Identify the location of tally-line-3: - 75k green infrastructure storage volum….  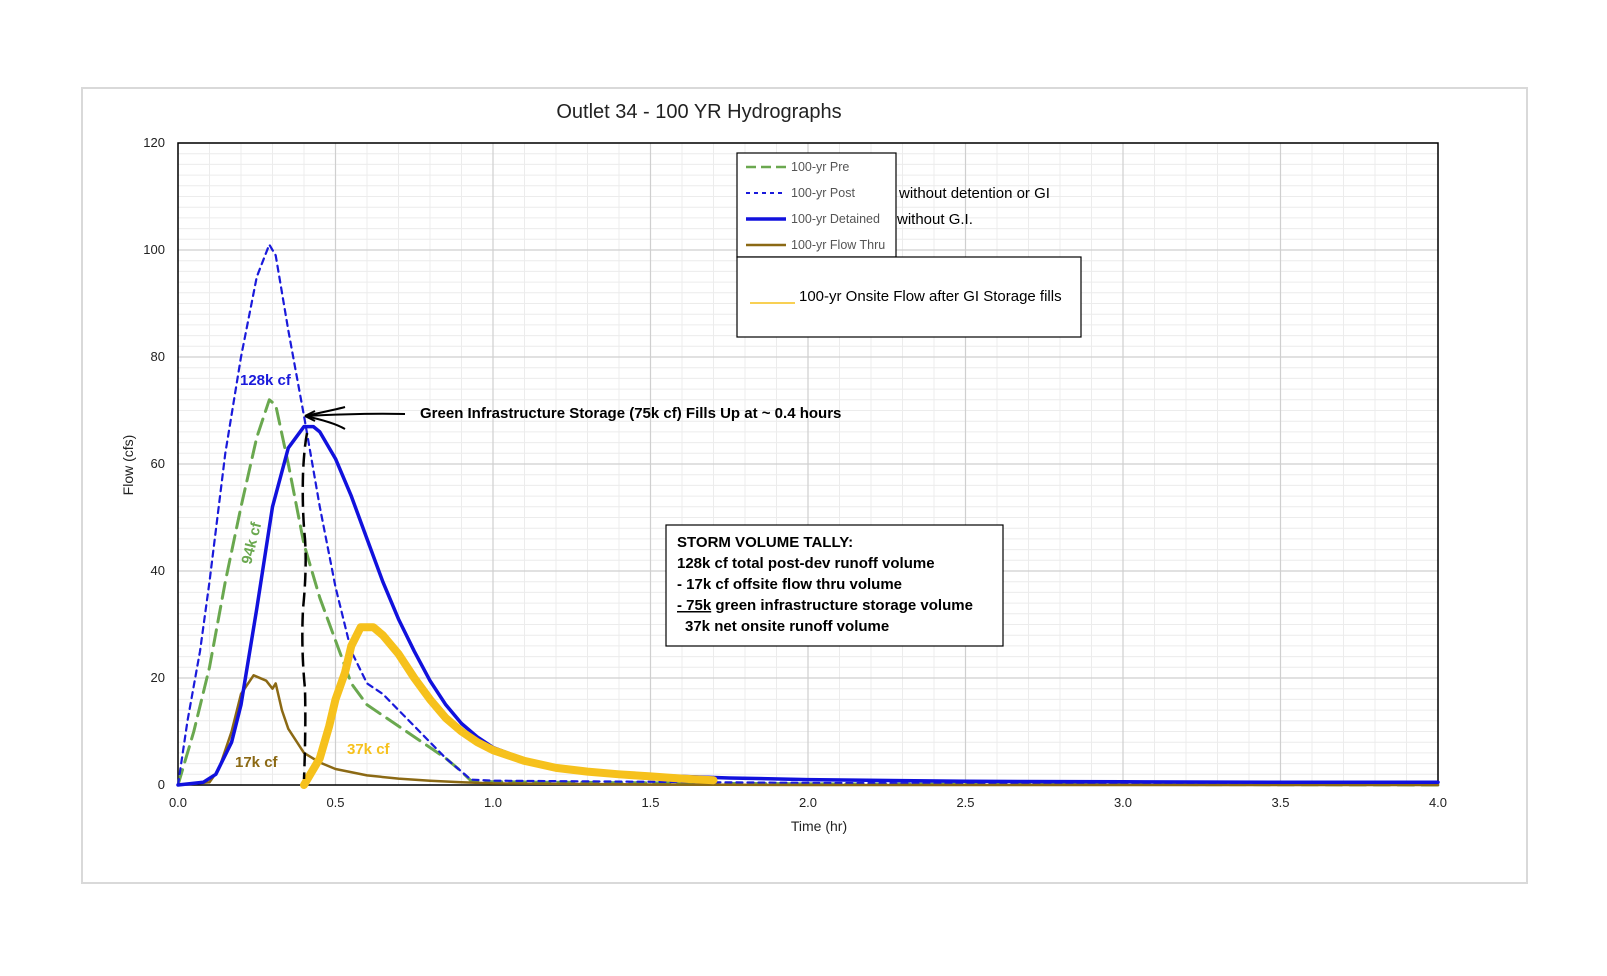
(825, 605).